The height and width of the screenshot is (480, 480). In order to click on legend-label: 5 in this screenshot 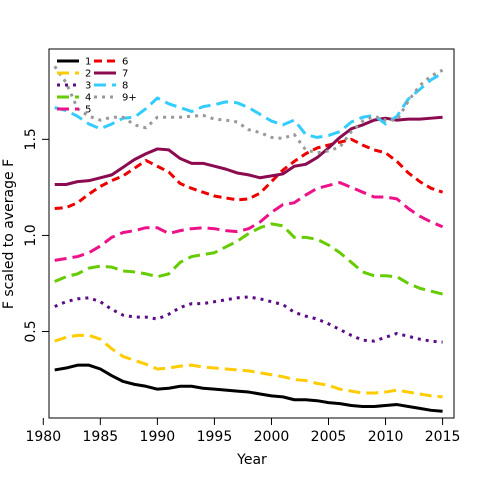, I will do `click(88, 110)`.